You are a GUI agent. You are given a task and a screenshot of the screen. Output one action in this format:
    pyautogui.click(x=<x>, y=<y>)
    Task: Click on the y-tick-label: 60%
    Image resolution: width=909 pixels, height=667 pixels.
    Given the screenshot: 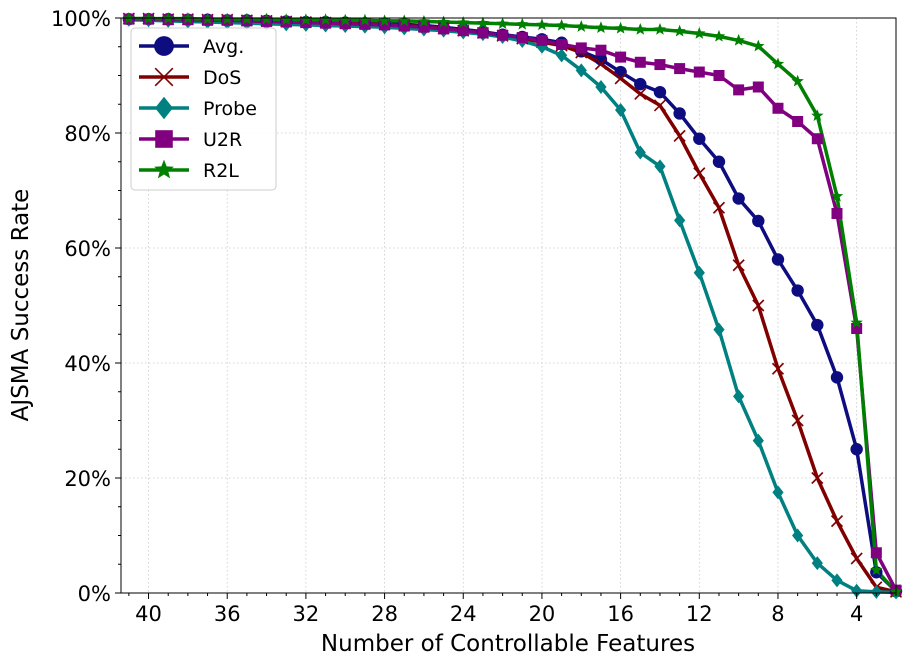 What is the action you would take?
    pyautogui.click(x=87, y=249)
    